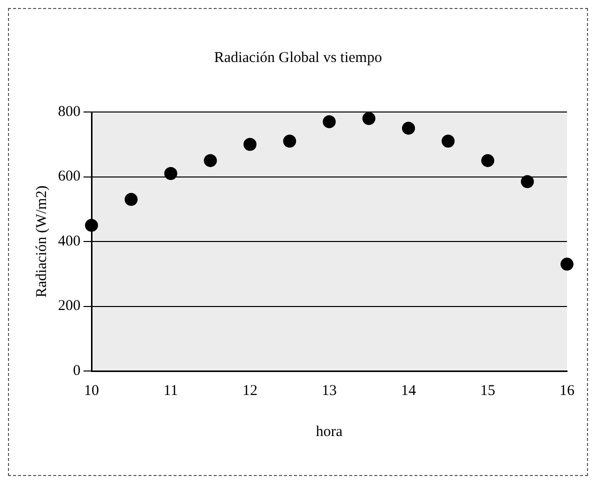  I want to click on y-tick-label: 0, so click(76, 370).